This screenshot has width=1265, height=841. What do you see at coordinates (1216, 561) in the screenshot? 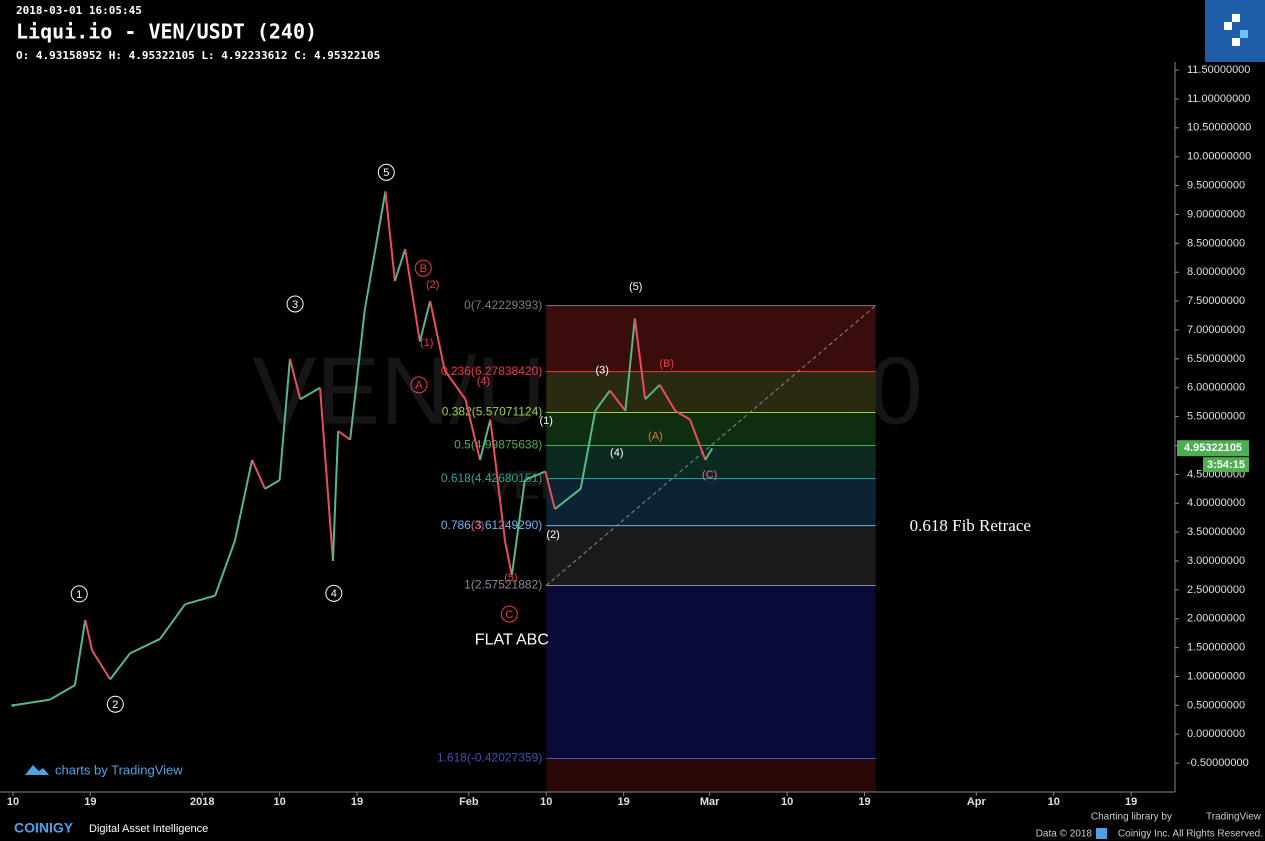
I see `y-tick-label: 3.00000000` at bounding box center [1216, 561].